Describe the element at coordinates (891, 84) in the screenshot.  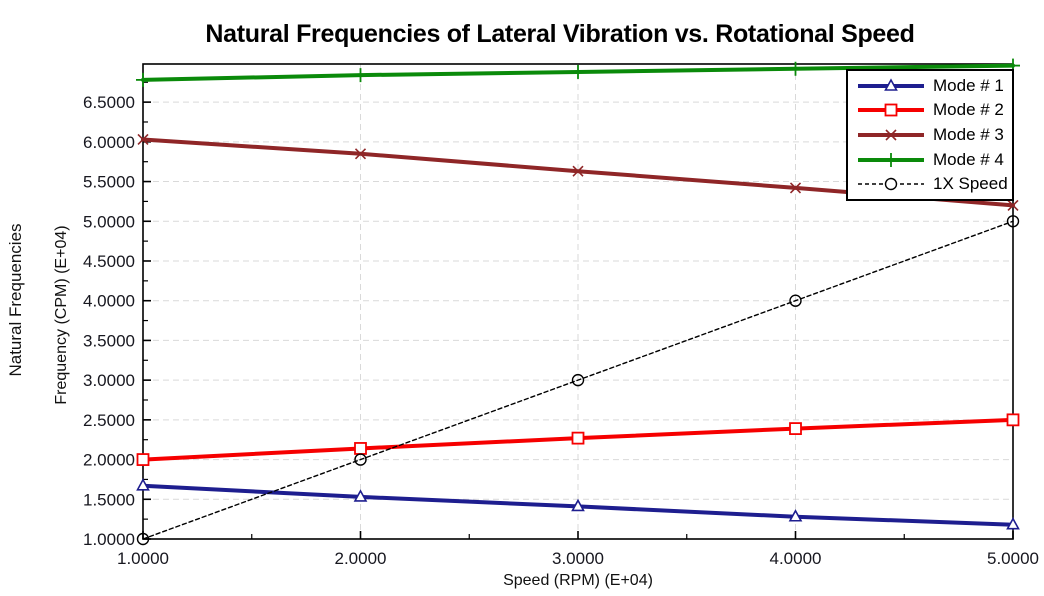
I see `legend-triangle-icon` at that location.